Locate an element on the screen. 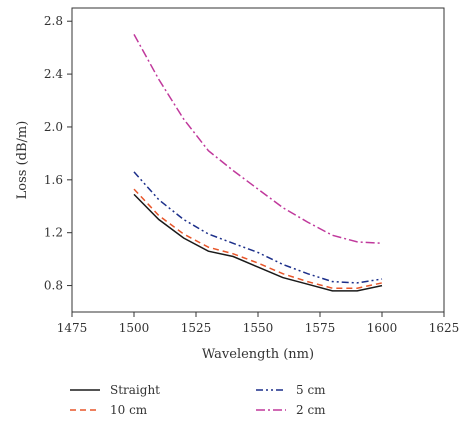 The image size is (474, 432). x-tick-label: 1475 is located at coordinates (72, 328).